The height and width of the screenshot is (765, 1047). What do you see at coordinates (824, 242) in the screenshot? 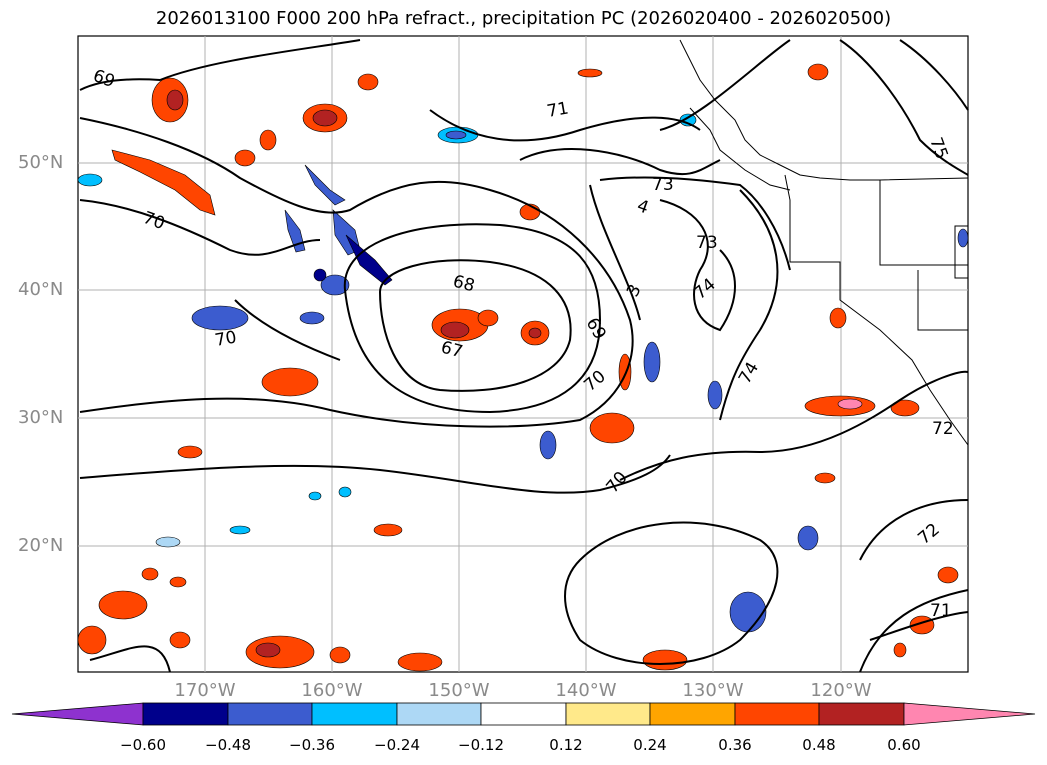
I see `coastlines` at bounding box center [824, 242].